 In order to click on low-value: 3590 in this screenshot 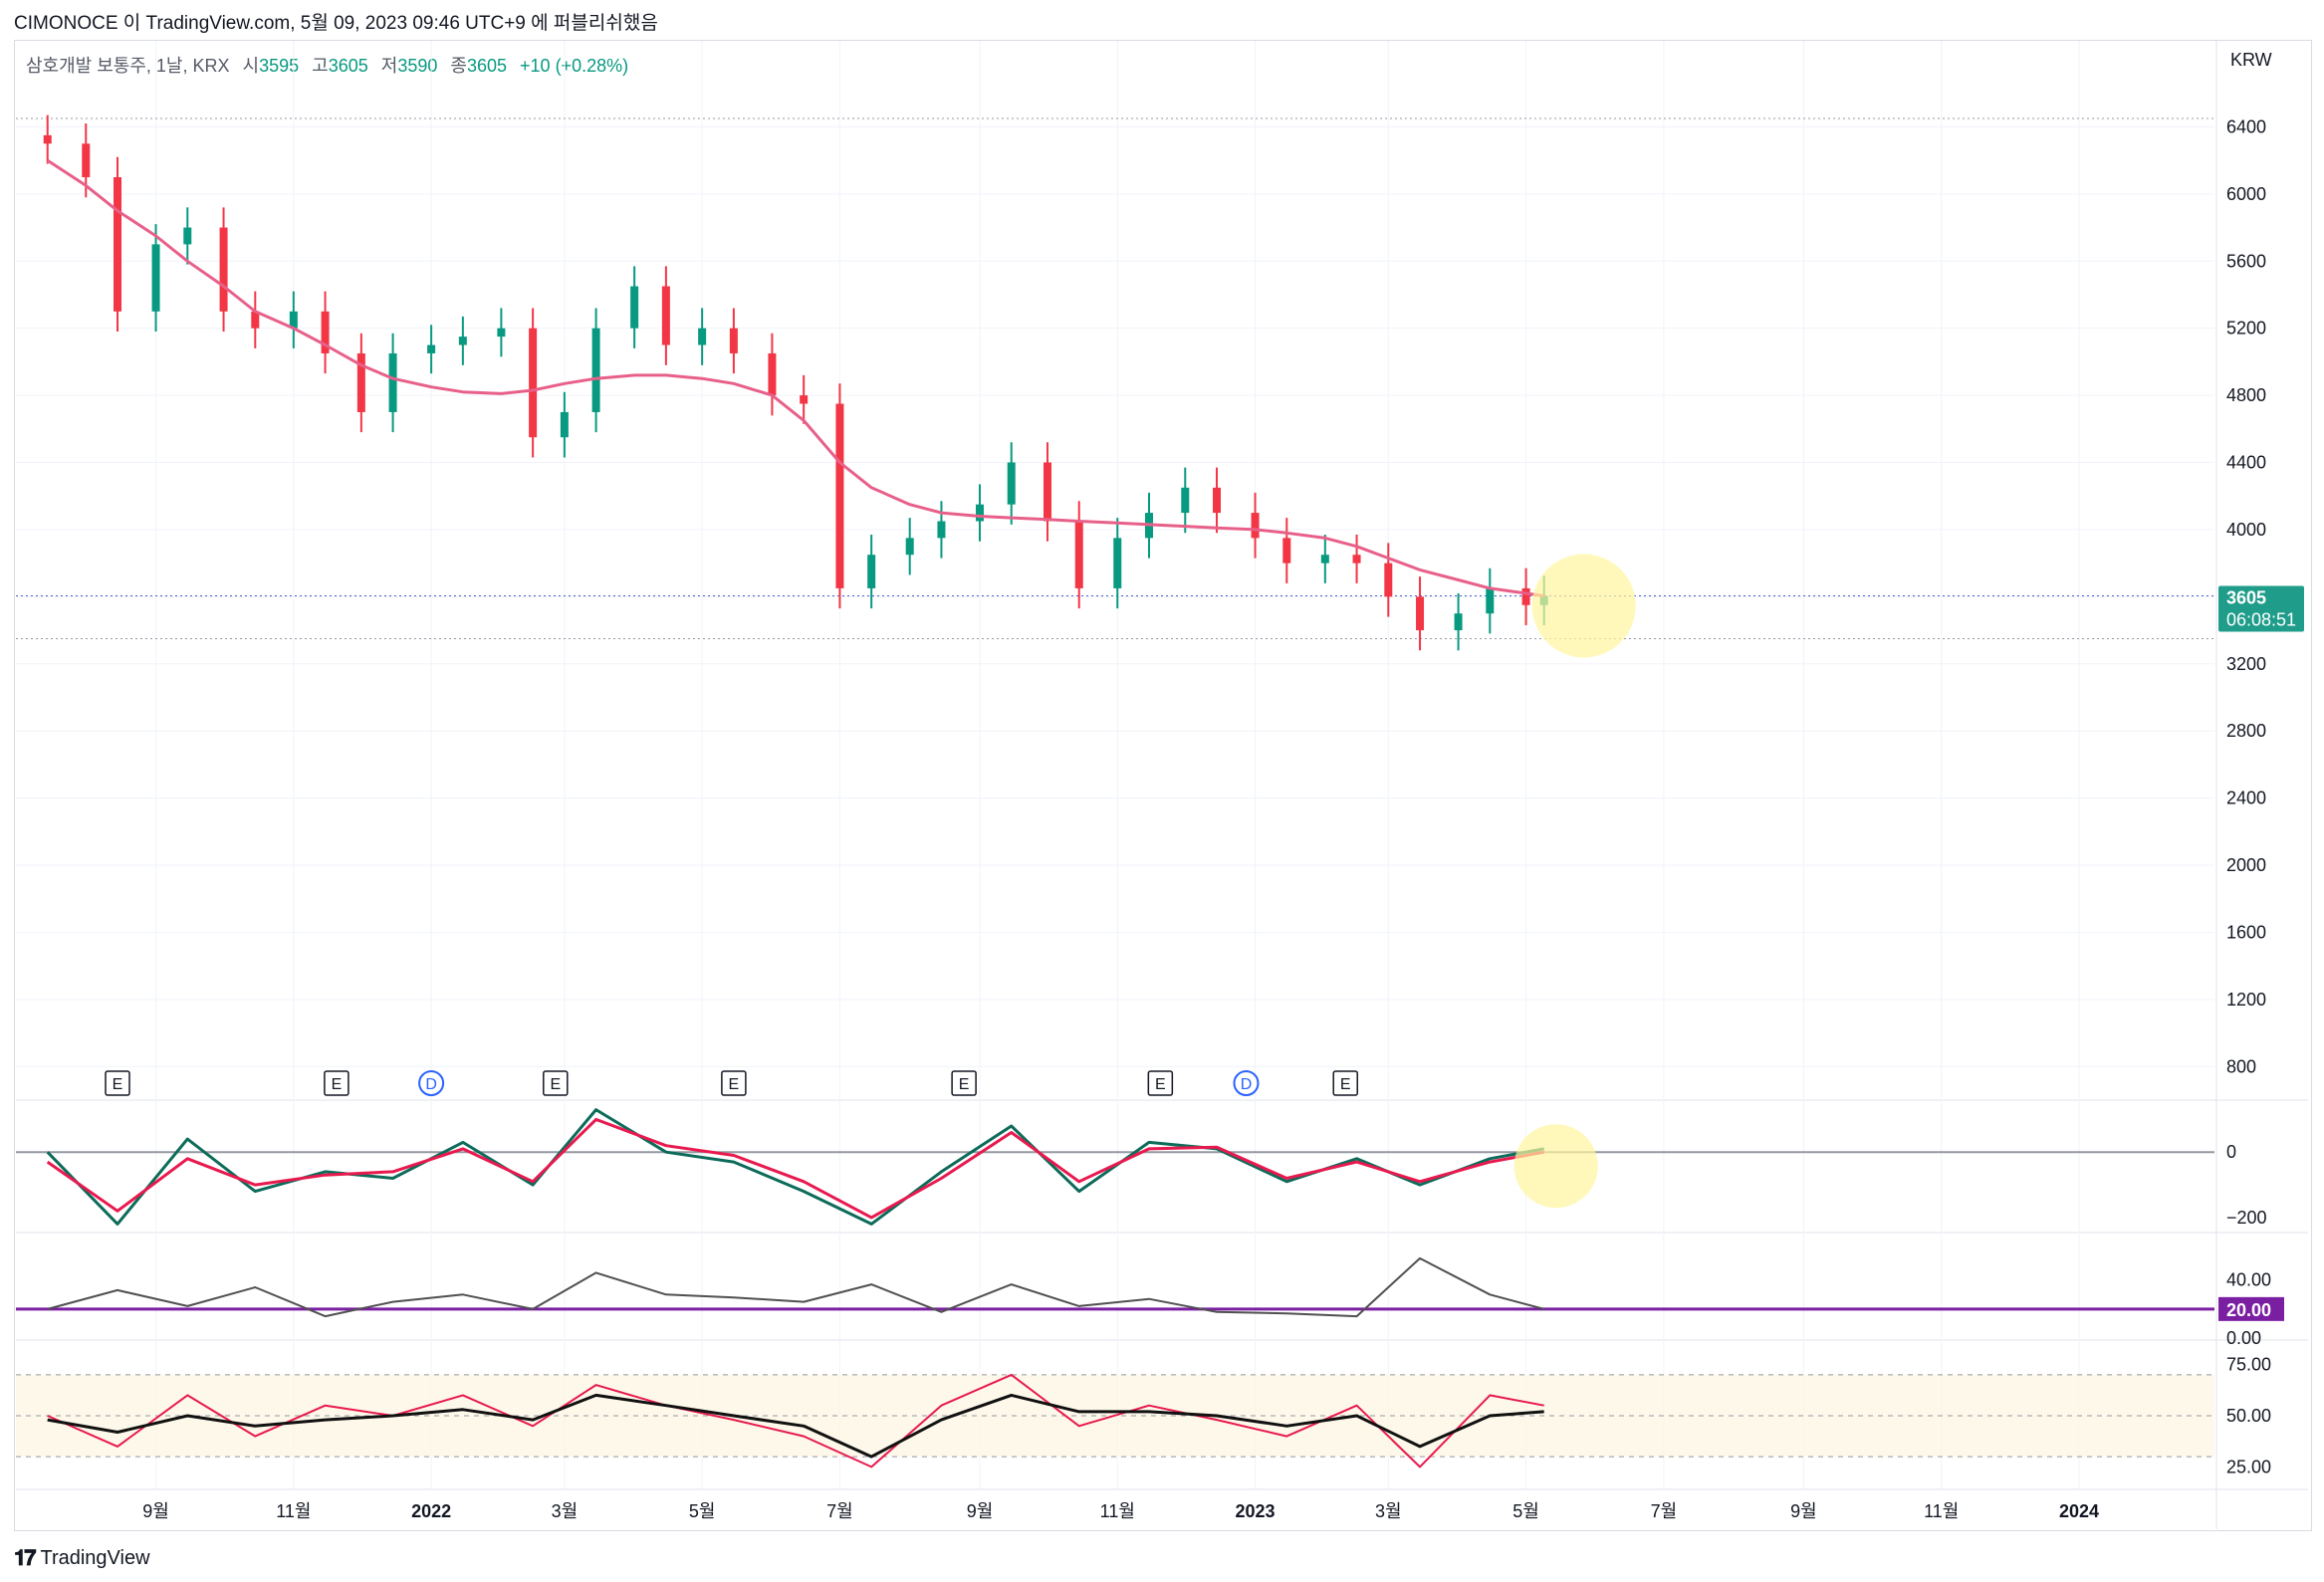, I will do `click(417, 66)`.